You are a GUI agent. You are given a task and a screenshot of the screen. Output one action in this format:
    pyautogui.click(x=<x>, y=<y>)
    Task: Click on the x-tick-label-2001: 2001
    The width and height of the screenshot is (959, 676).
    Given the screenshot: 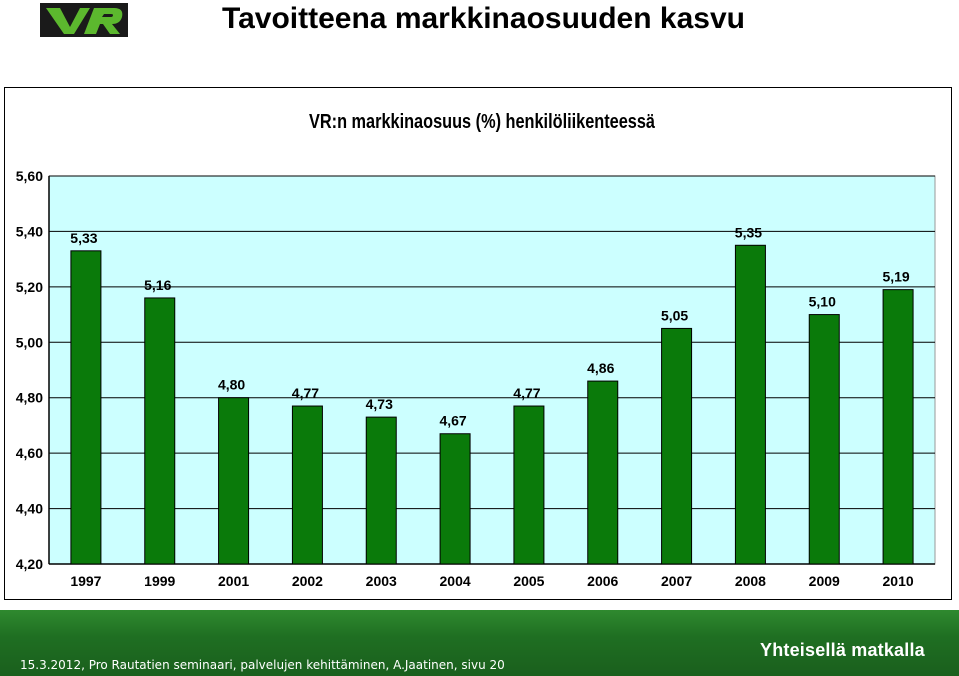 What is the action you would take?
    pyautogui.click(x=233, y=581)
    